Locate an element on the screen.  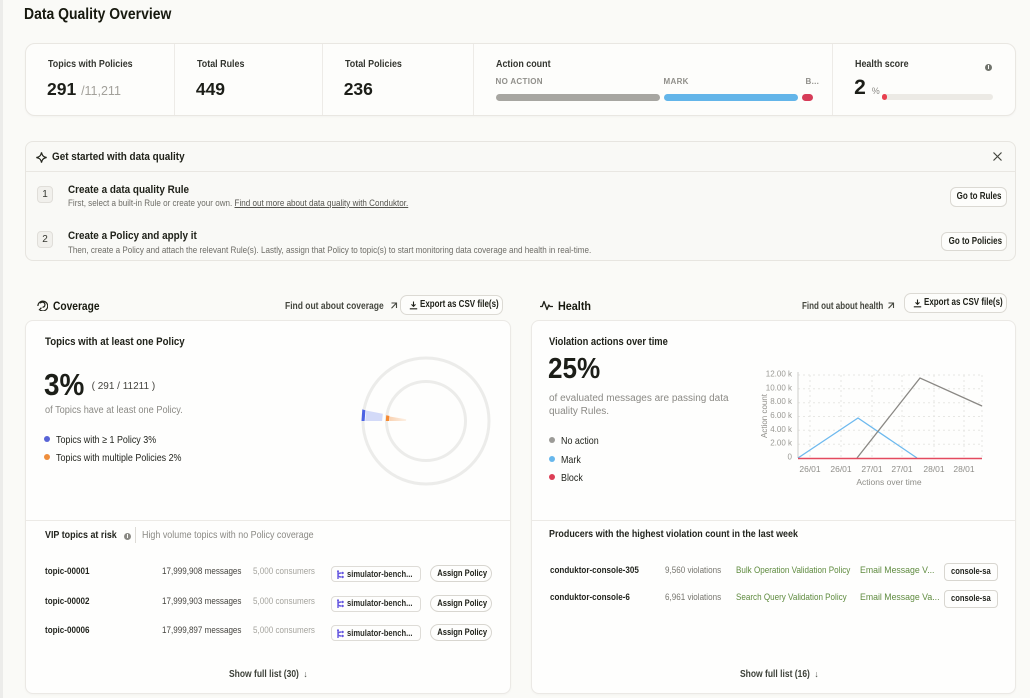
svg-text: 2.00 k is located at coordinates (781, 443).